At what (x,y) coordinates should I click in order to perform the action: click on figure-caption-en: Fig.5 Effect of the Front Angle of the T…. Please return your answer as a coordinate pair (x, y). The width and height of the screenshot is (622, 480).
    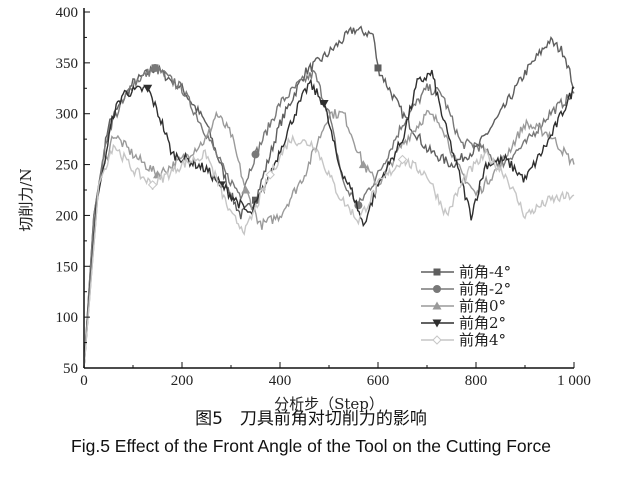
    Looking at the image, I should click on (311, 446).